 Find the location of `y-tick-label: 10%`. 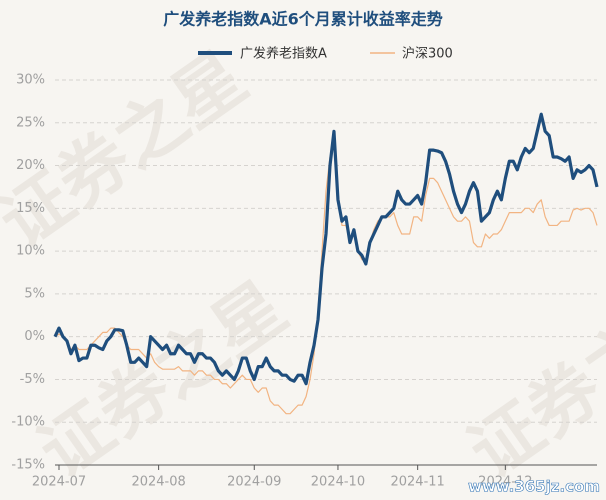

y-tick-label: 10% is located at coordinates (30, 251).